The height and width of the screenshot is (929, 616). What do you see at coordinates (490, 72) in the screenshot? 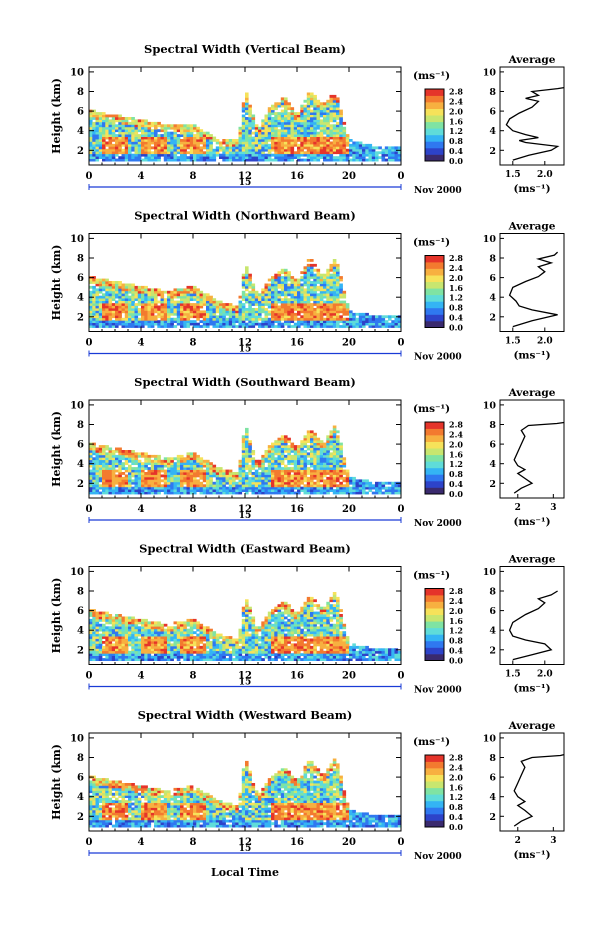
I see `average-y-tick-label: 10` at bounding box center [490, 72].